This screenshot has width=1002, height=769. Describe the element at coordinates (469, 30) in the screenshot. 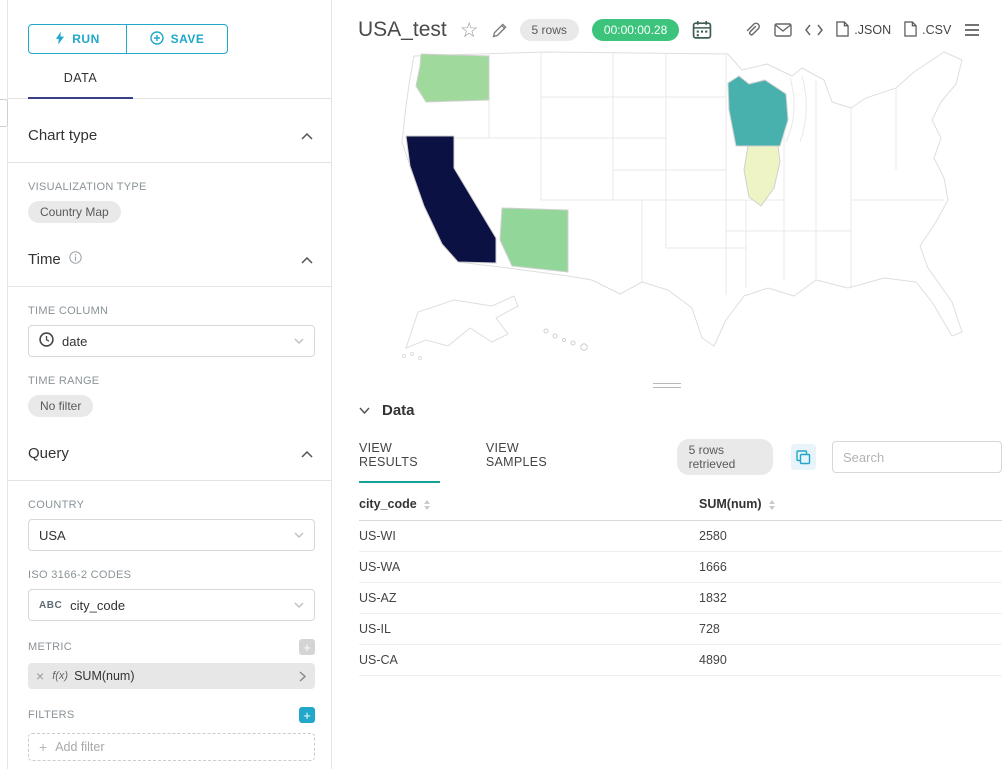

I see `favorite-star-icon: ☆` at that location.